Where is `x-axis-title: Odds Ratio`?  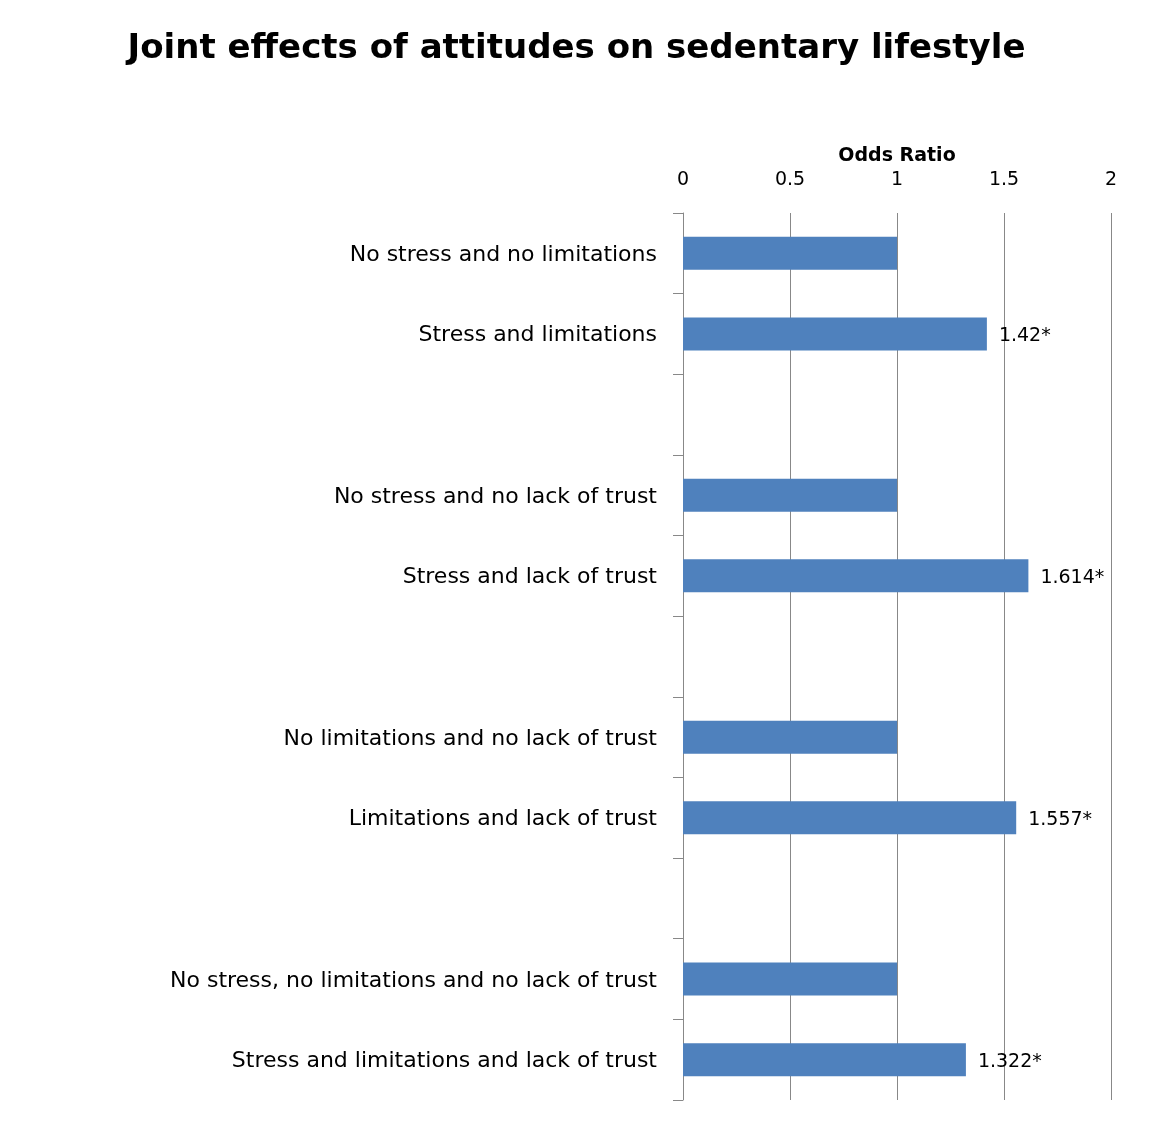 x-axis-title: Odds Ratio is located at coordinates (897, 153).